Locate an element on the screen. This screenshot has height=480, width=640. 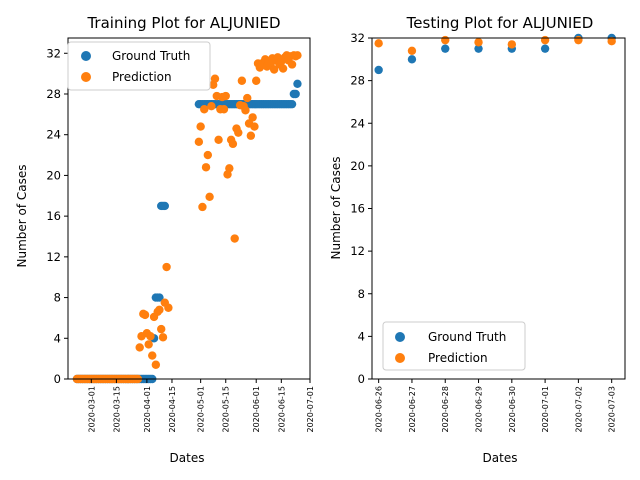
x-tick-label: 2020-03-01 is located at coordinates (91, 409).